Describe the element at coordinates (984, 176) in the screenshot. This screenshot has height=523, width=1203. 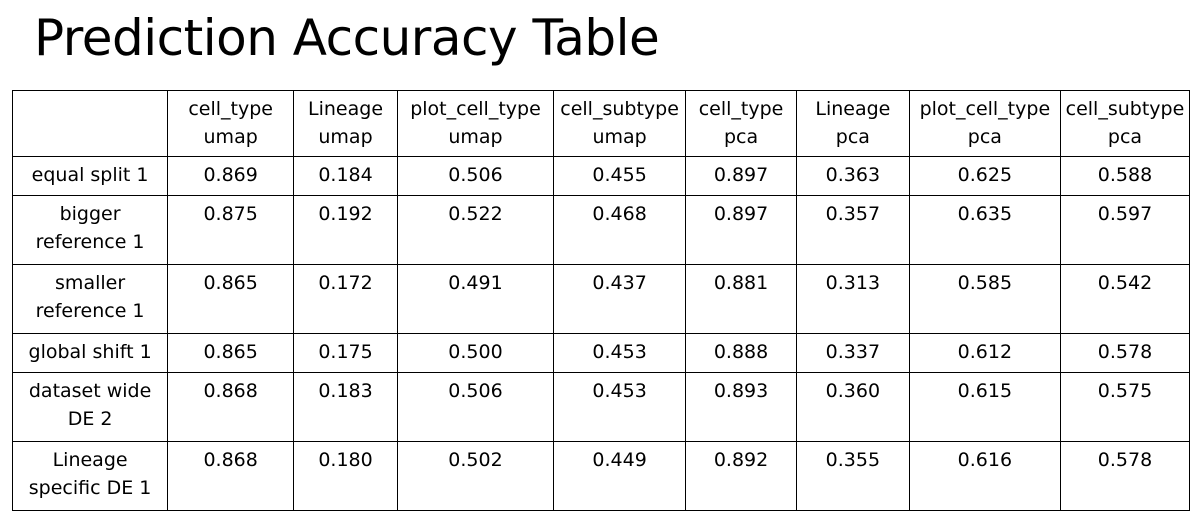
I see `table-cell: 0.625` at that location.